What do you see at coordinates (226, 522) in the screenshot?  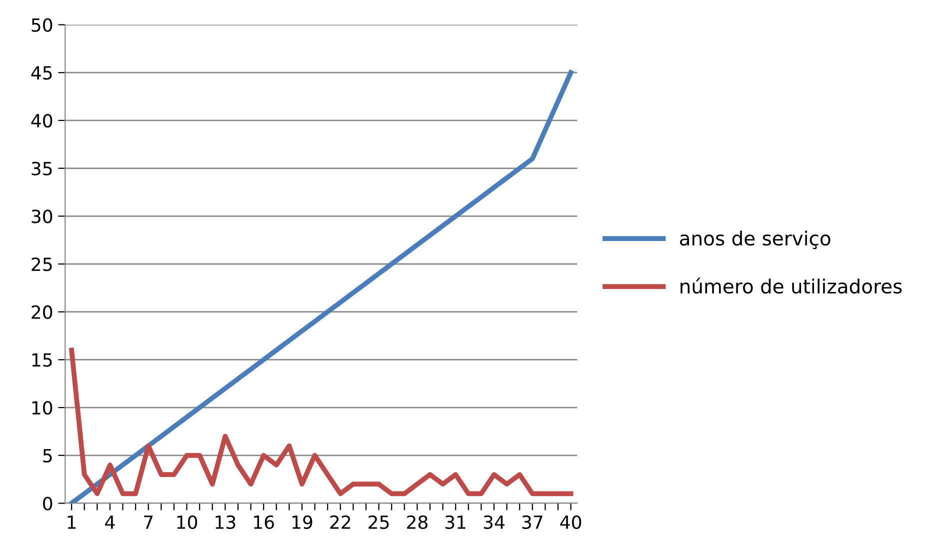 I see `x-tick-label: 13` at bounding box center [226, 522].